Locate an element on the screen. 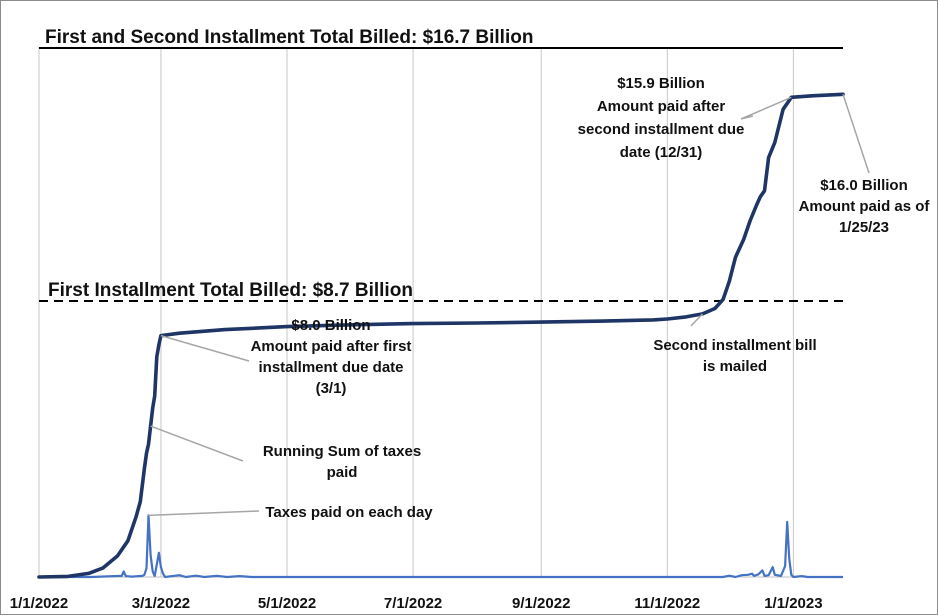  x-tick-label-0: 1/1/2022 is located at coordinates (39, 603).